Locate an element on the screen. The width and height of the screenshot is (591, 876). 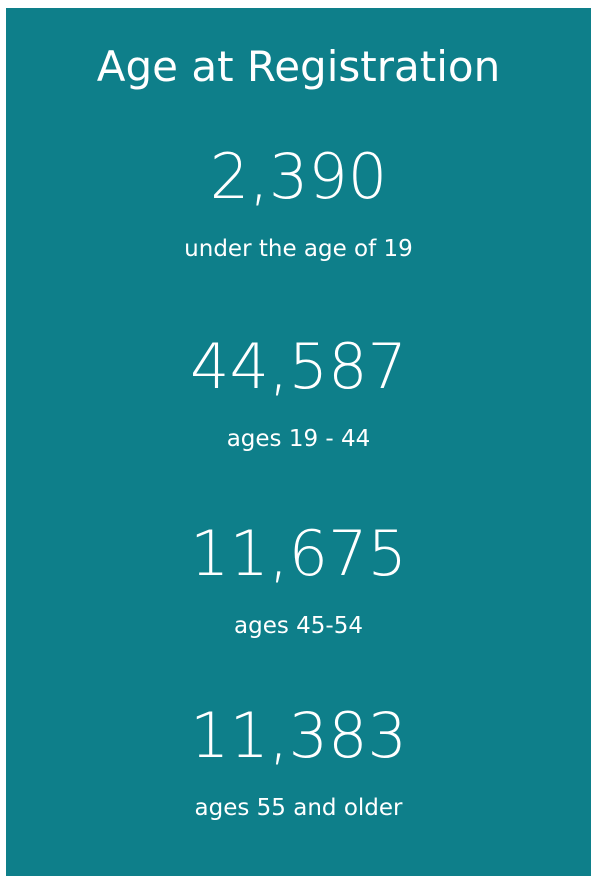
title: Age at Registration is located at coordinates (298, 66).